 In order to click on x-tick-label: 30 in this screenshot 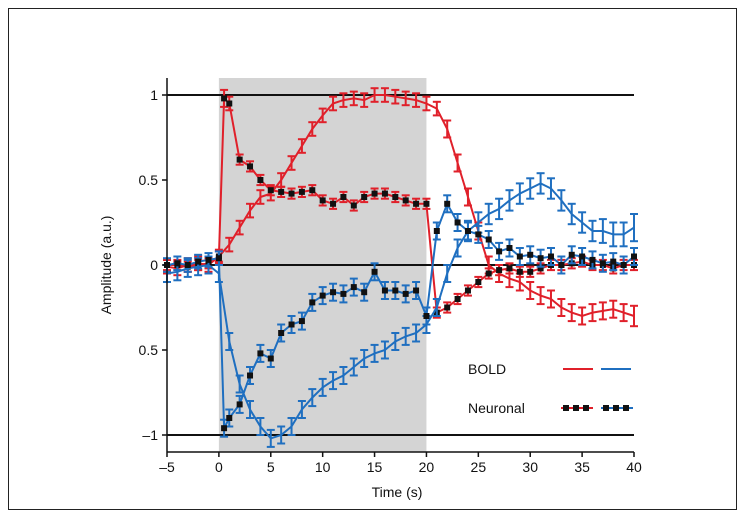, I will do `click(530, 467)`.